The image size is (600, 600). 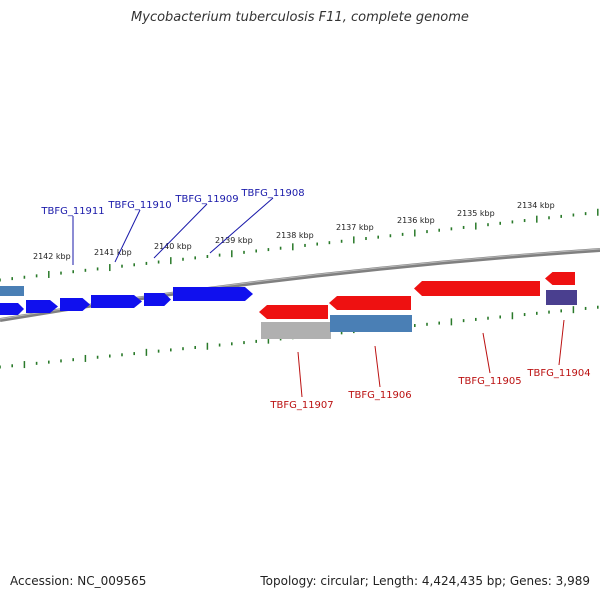 What do you see at coordinates (139, 205) in the screenshot?
I see `gene-label: TBFG_11910` at bounding box center [139, 205].